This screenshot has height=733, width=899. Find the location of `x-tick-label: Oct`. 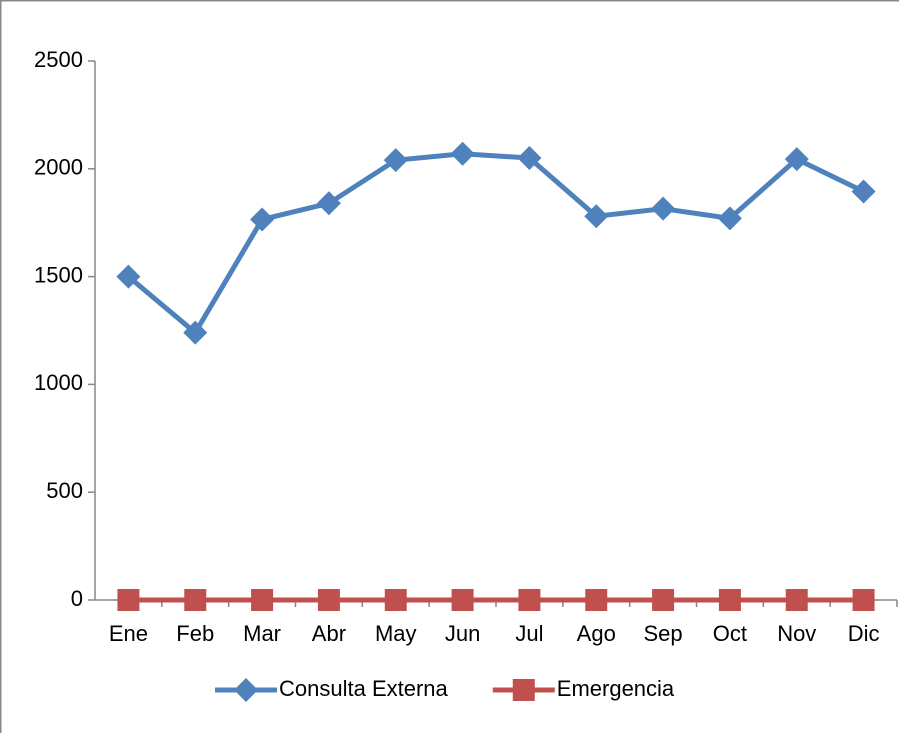

x-tick-label: Oct is located at coordinates (730, 633).